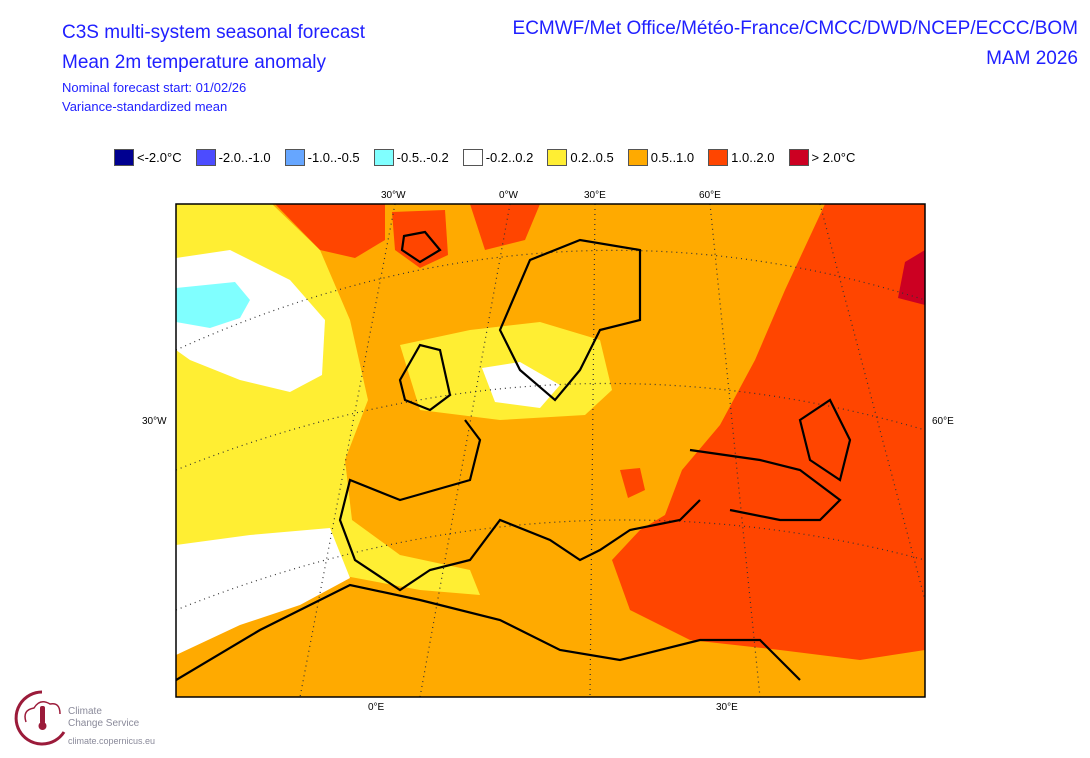 This screenshot has width=1090, height=758. What do you see at coordinates (214, 32) in the screenshot?
I see `title: C3S multi-system seasonal forecast` at bounding box center [214, 32].